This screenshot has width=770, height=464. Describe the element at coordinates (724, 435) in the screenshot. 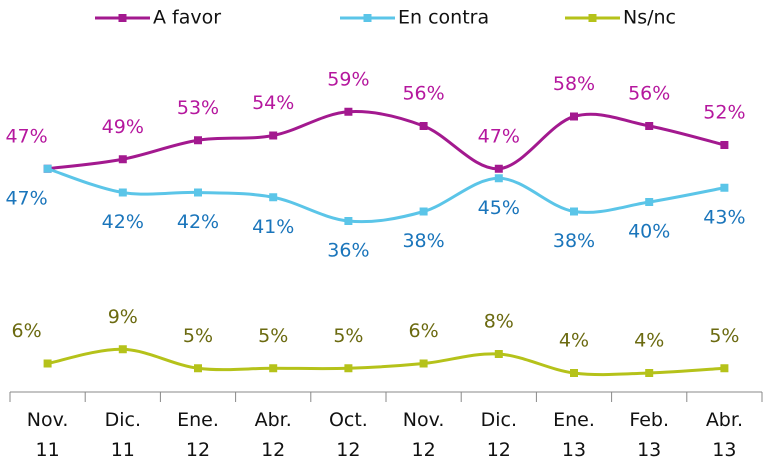

I see `x-tick-label: Abr. 13` at that location.